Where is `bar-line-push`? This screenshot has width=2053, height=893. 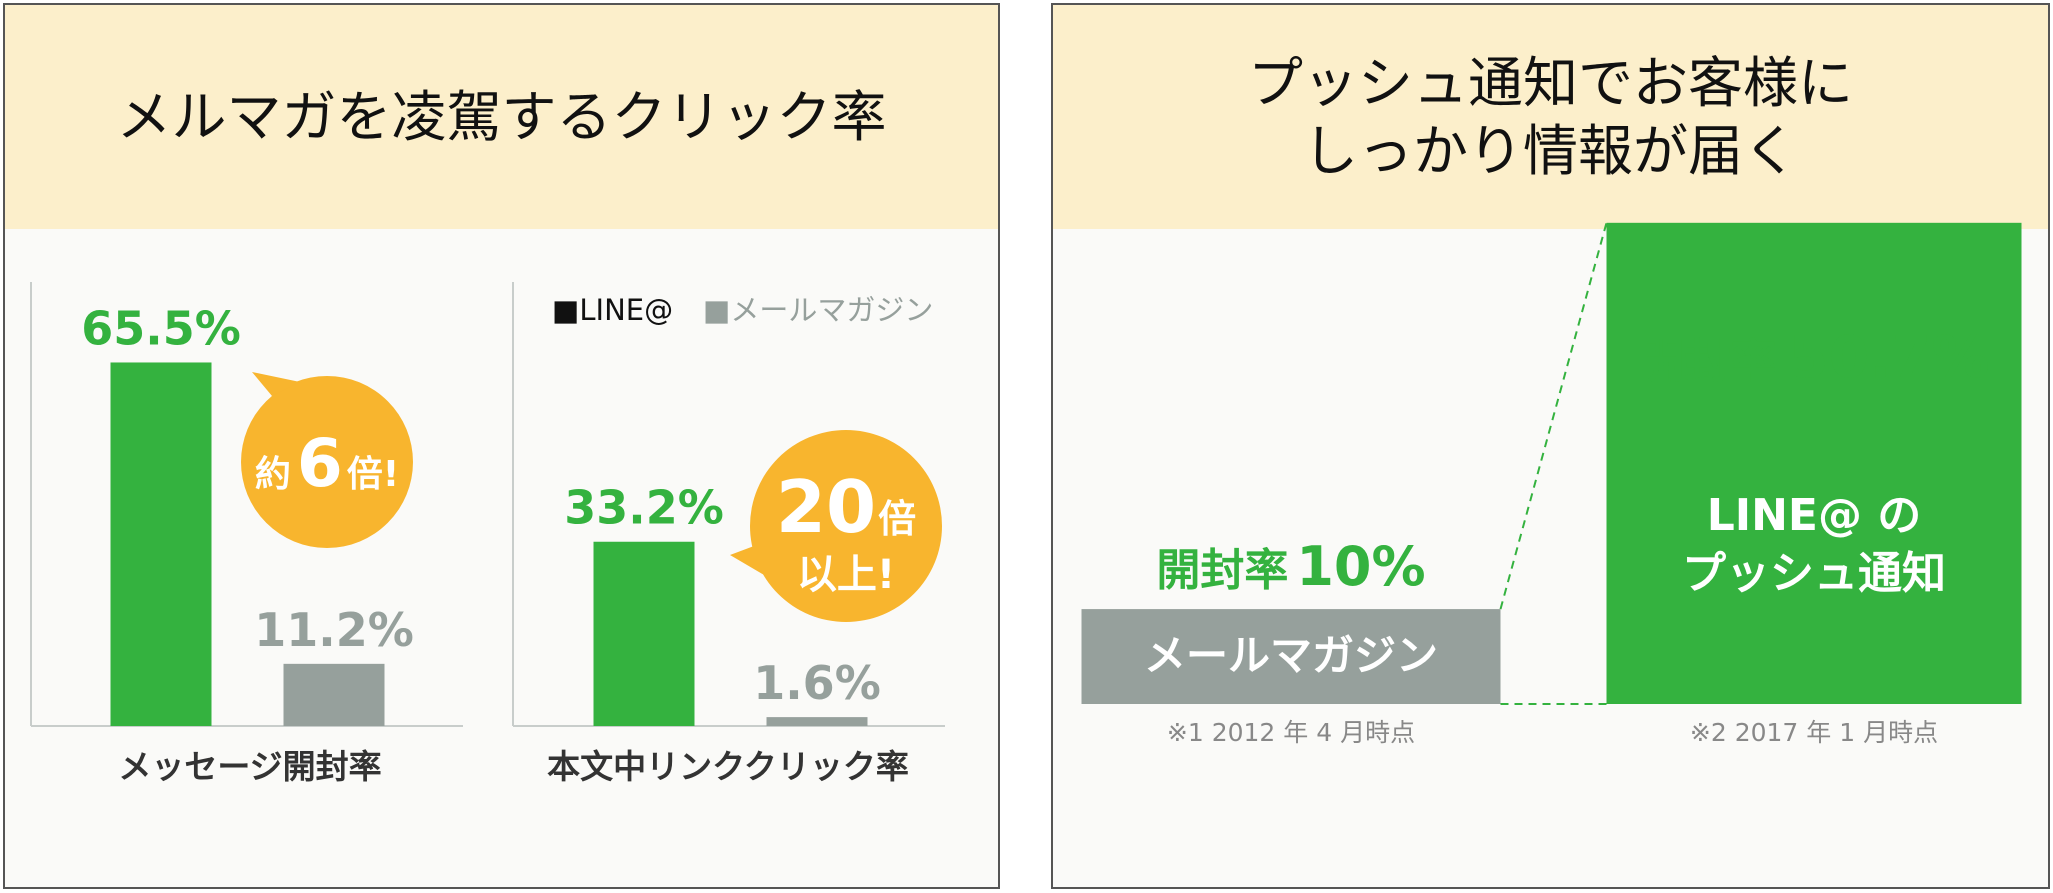
bar-line-push is located at coordinates (1814, 463).